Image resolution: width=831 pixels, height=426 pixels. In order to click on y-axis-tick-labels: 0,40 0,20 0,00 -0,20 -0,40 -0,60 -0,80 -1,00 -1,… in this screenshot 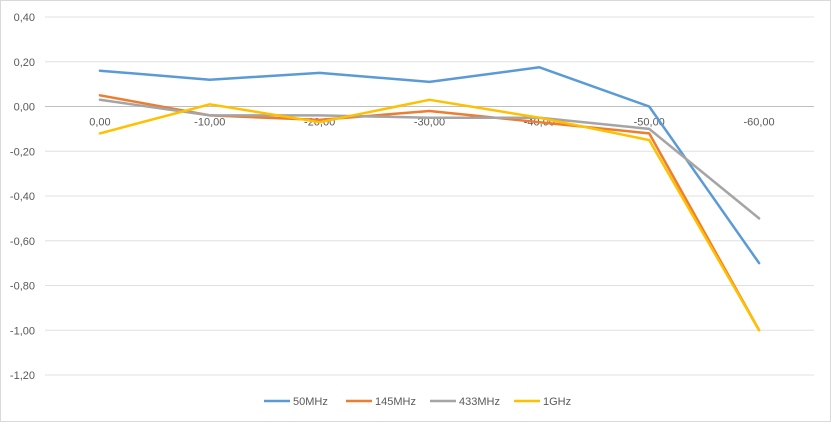, I will do `click(22, 197)`.